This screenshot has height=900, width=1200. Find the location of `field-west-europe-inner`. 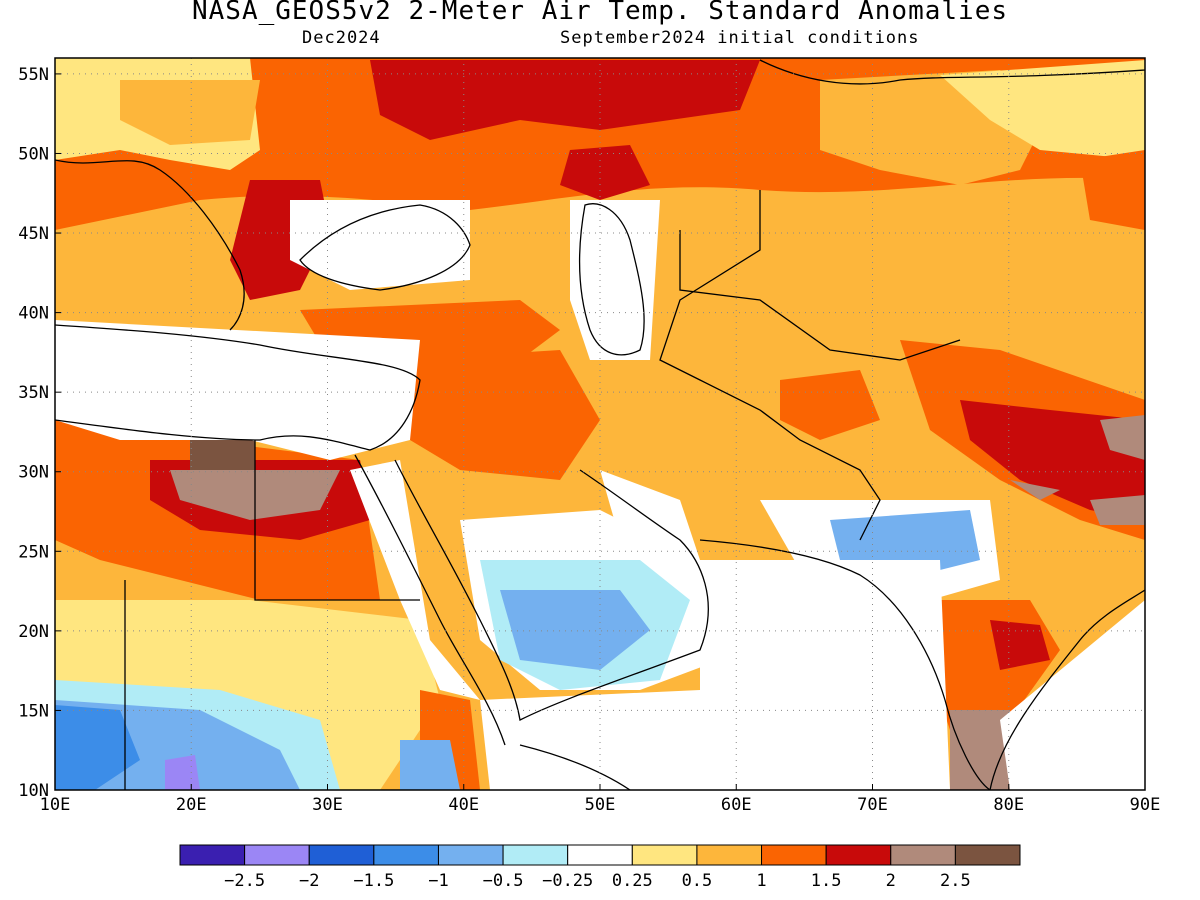

field-west-europe-inner is located at coordinates (190, 112).